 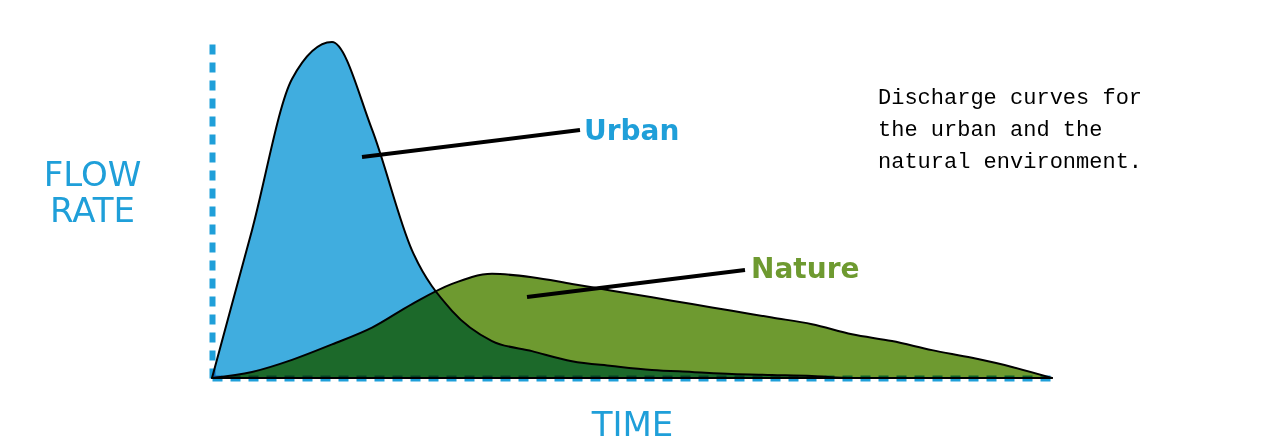 What do you see at coordinates (1010, 130) in the screenshot?
I see `annotation: Discharge curves for the urban and the natural environment.` at bounding box center [1010, 130].